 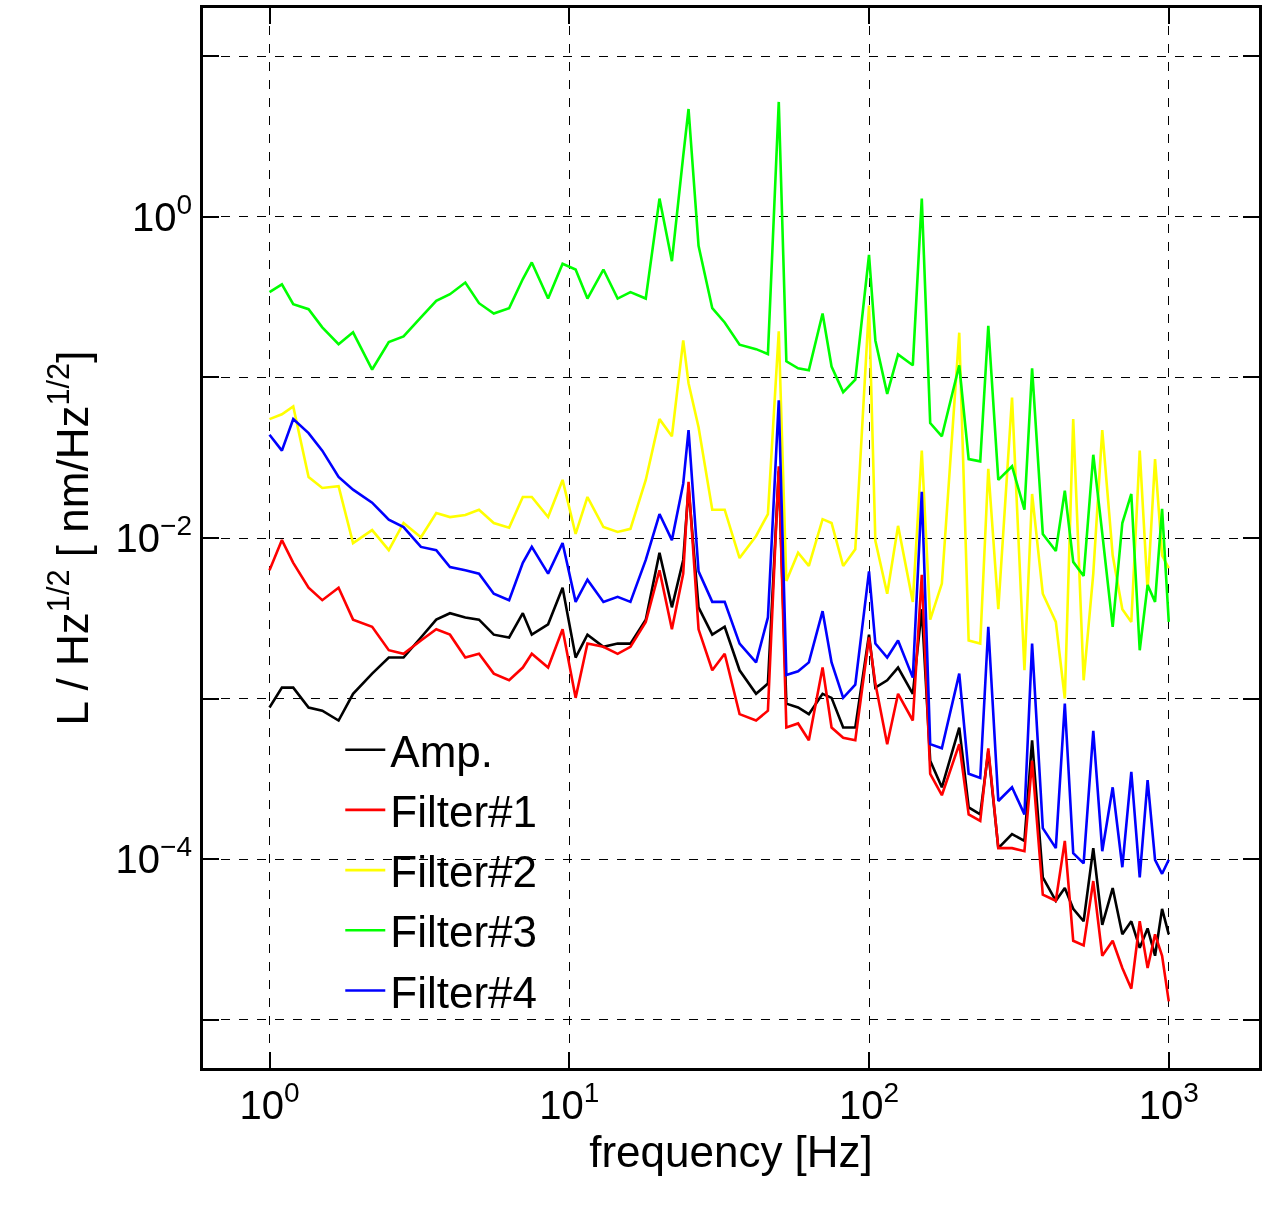 I want to click on y-tick-label: 10$^{−2}$, so click(x=153, y=535).